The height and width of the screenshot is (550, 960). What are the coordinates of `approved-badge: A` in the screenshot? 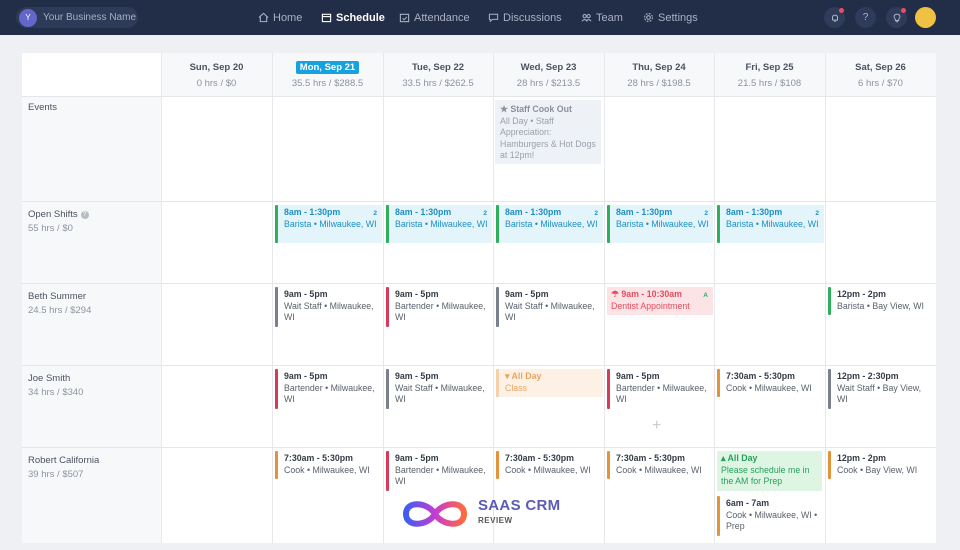 It's located at (705, 295).